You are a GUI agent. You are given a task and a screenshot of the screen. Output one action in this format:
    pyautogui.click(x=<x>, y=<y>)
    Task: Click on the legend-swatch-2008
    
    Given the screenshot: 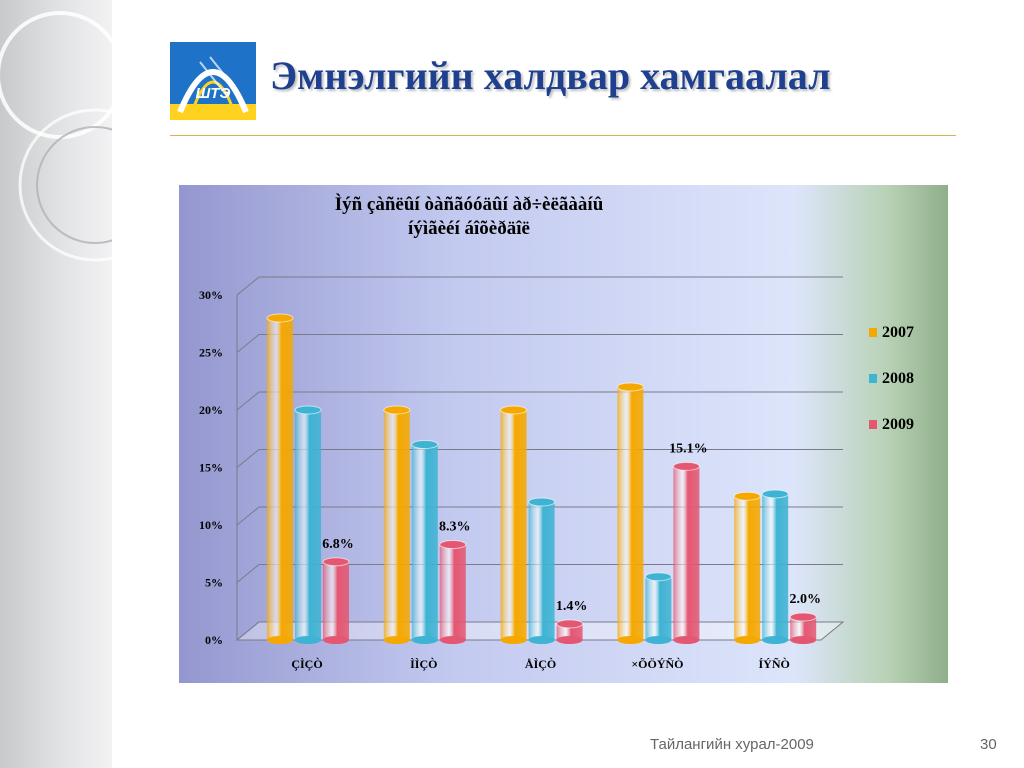 What is the action you would take?
    pyautogui.click(x=873, y=378)
    